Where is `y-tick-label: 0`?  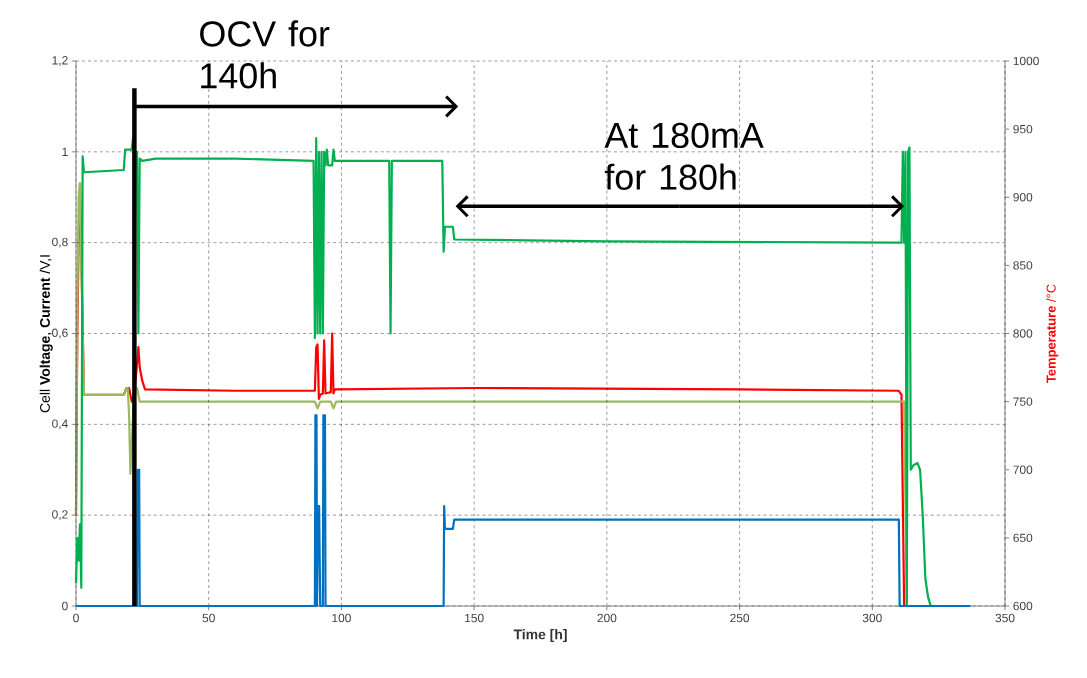
y-tick-label: 0 is located at coordinates (65, 606).